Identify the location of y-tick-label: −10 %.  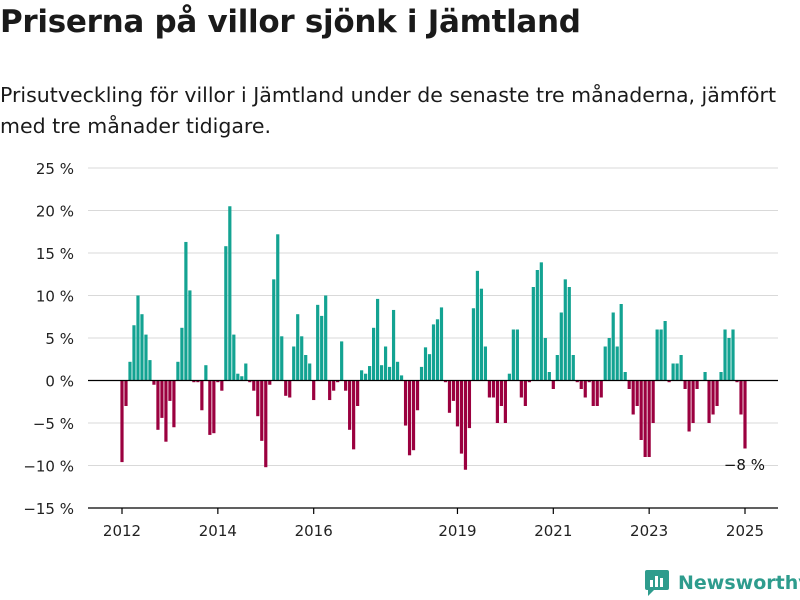
(48, 467).